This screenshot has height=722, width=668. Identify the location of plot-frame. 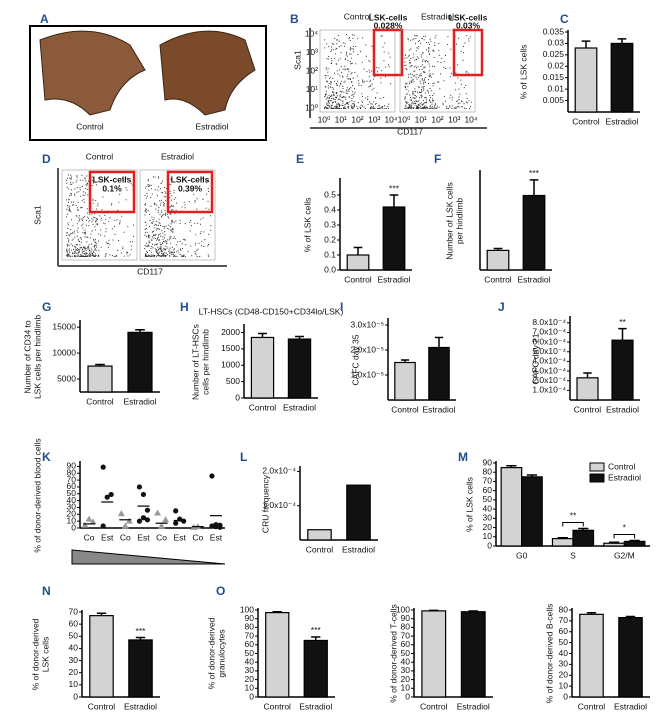
(99, 215).